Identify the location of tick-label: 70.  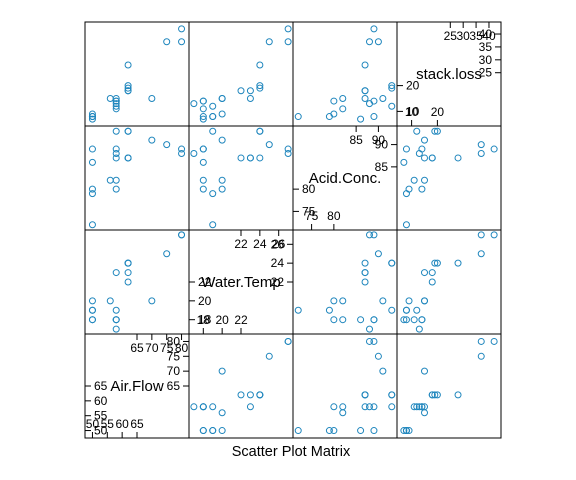
(152, 348).